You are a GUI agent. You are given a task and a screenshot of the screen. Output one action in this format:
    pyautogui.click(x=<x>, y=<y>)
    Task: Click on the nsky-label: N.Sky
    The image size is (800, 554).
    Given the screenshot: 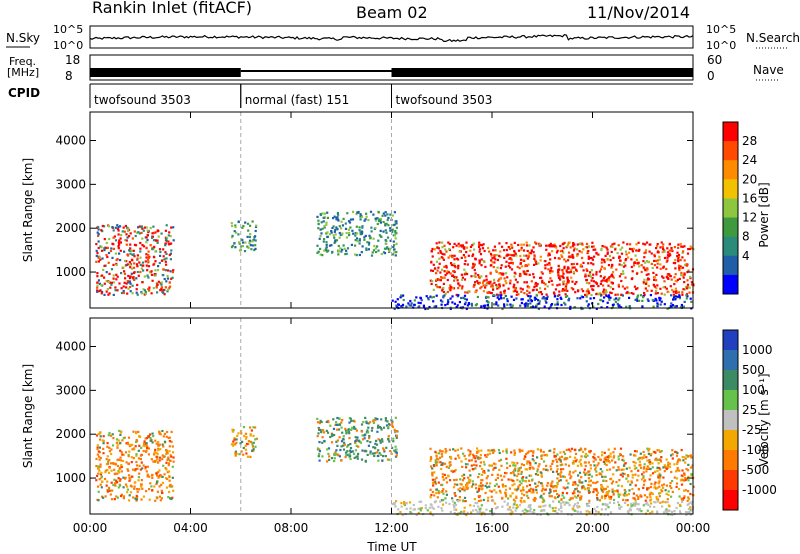 What is the action you would take?
    pyautogui.click(x=23, y=38)
    